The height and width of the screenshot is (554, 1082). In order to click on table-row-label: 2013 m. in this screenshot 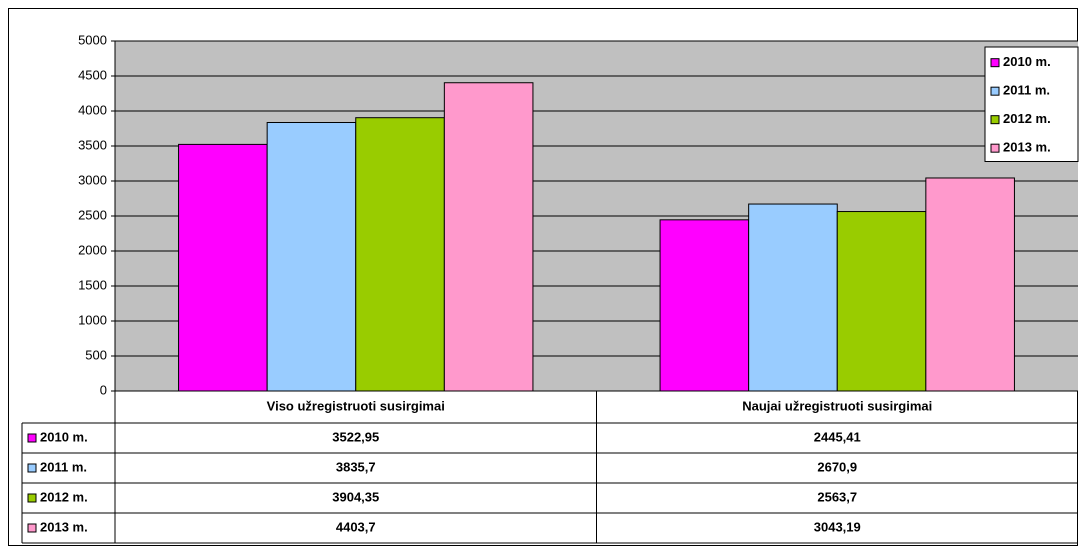, I will do `click(64, 526)`.